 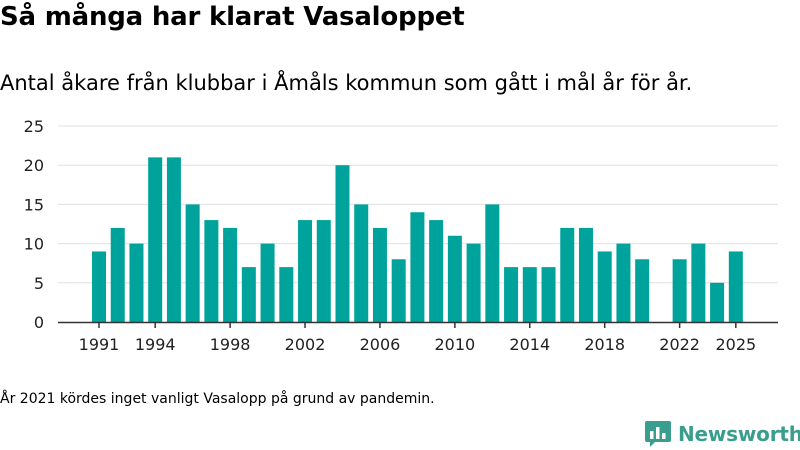 I want to click on bar-1994, so click(x=155, y=239).